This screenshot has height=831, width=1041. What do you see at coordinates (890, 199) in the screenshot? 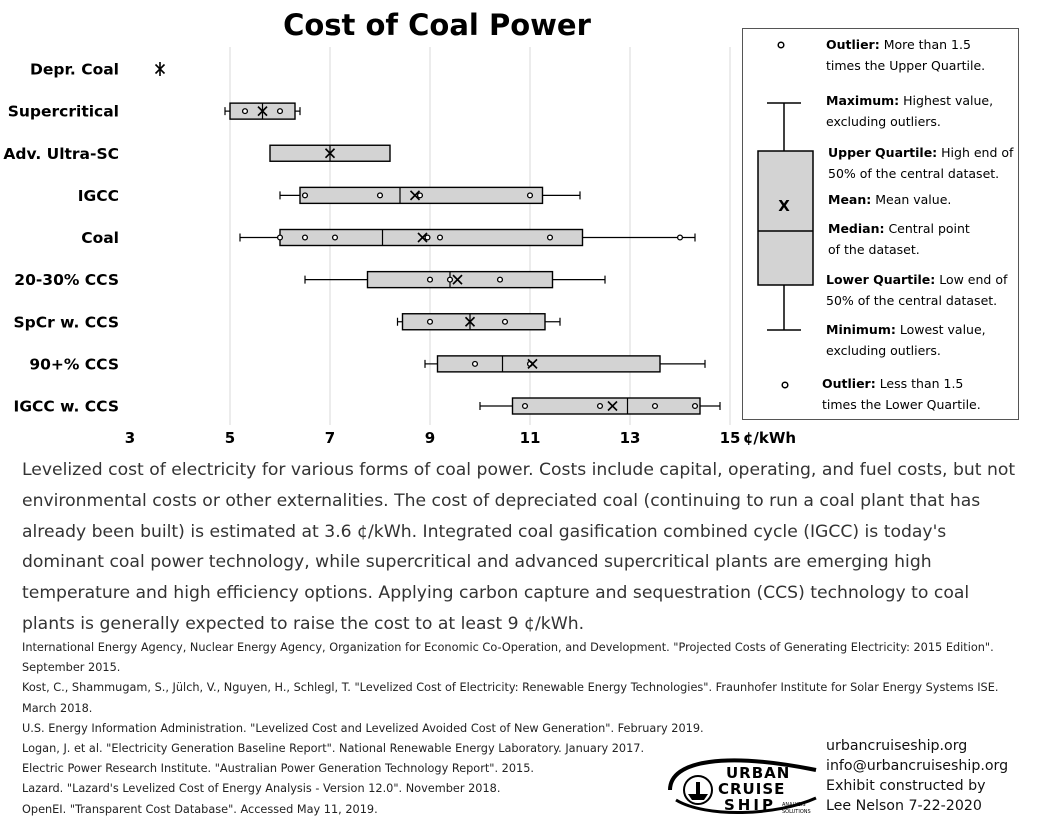
I see `legend-mean: Mean: Mean value.` at bounding box center [890, 199].